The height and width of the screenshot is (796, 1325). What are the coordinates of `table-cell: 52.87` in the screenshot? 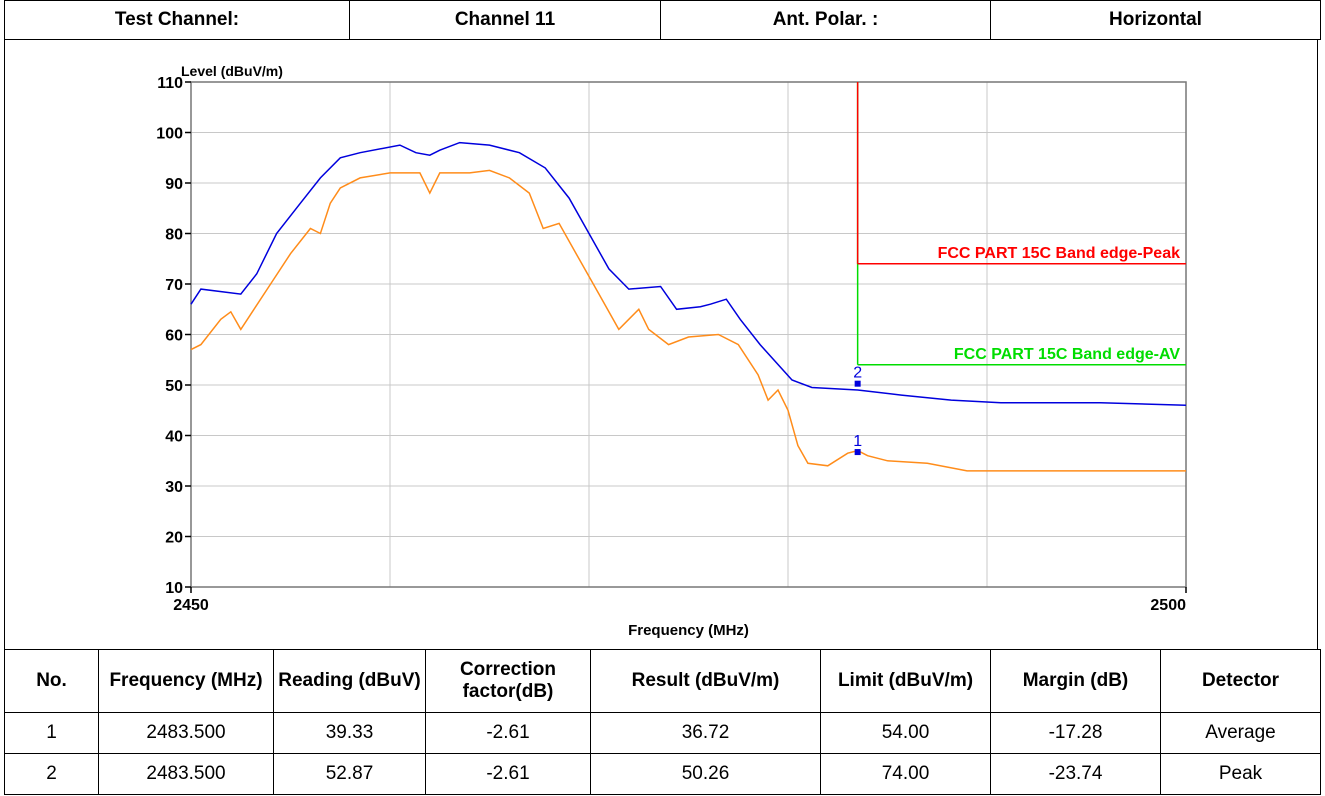 It's located at (349, 774).